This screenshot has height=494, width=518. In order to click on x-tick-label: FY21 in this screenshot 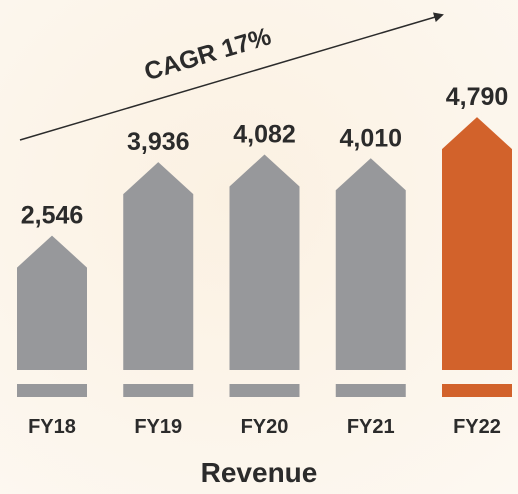, I will do `click(371, 427)`.